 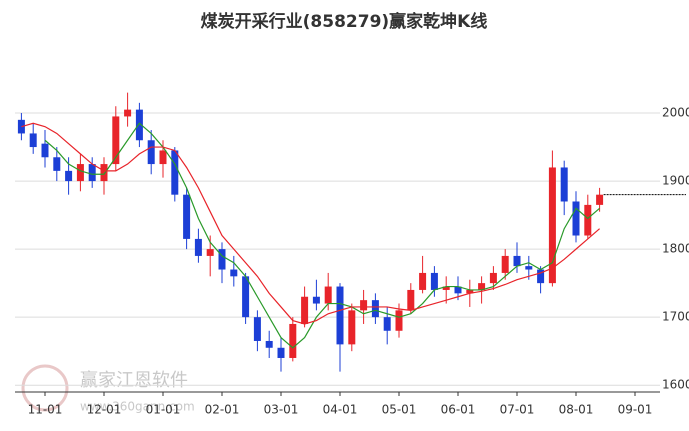 I want to click on x-tick-label: 12-01, so click(x=104, y=410).